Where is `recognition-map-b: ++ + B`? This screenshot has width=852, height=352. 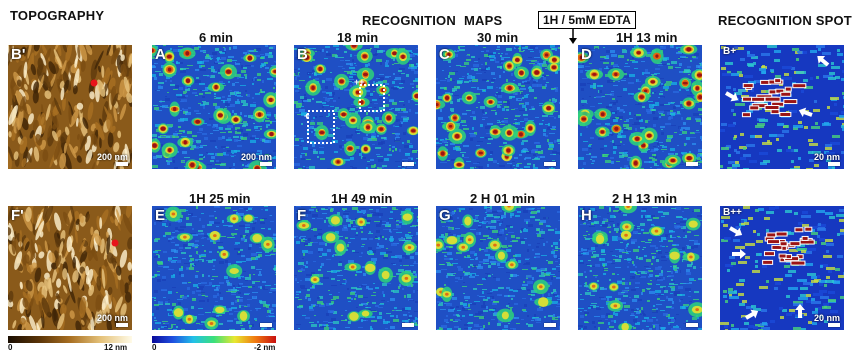 recognition-map-b: ++ + B is located at coordinates (356, 107).